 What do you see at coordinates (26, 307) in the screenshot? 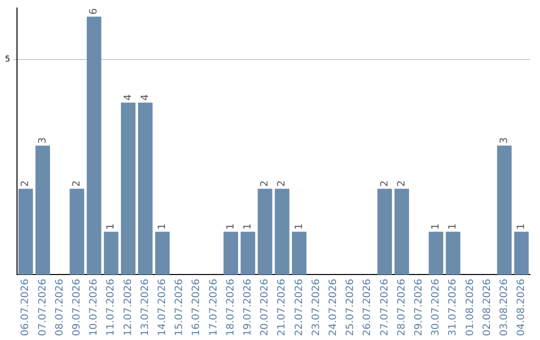
I see `x-tick-label: 06.07.2026` at bounding box center [26, 307].